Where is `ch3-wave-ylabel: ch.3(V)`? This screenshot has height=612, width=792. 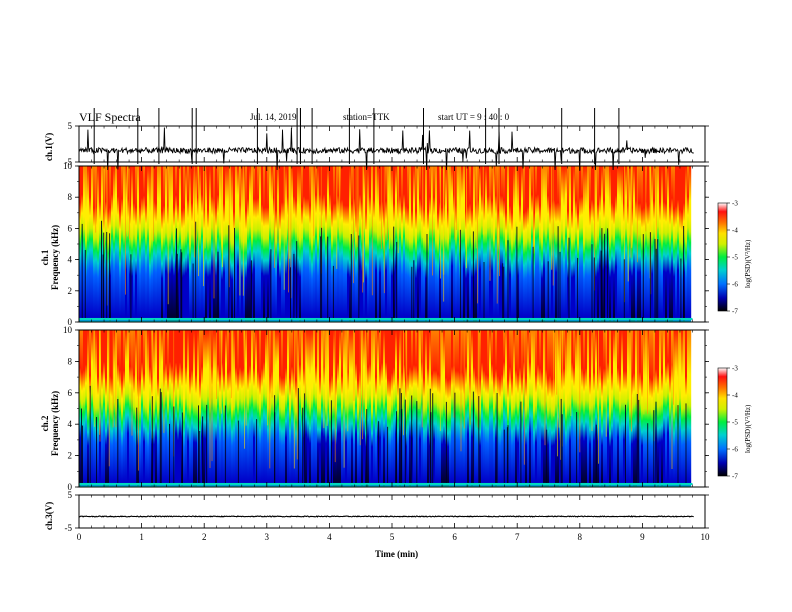 ch3-wave-ylabel: ch.3(V) is located at coordinates (49, 515).